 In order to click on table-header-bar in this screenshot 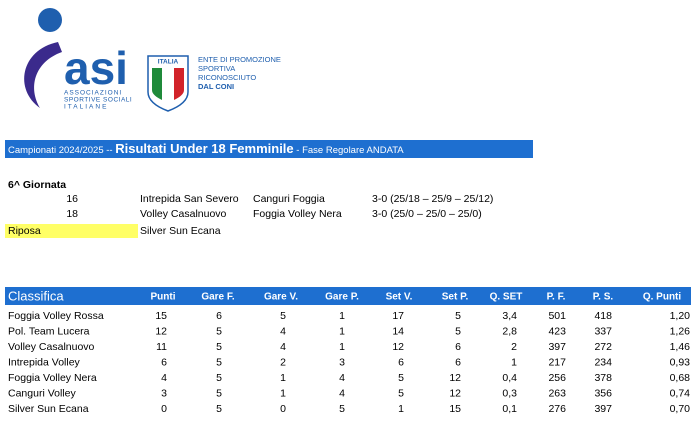, I will do `click(348, 296)`.